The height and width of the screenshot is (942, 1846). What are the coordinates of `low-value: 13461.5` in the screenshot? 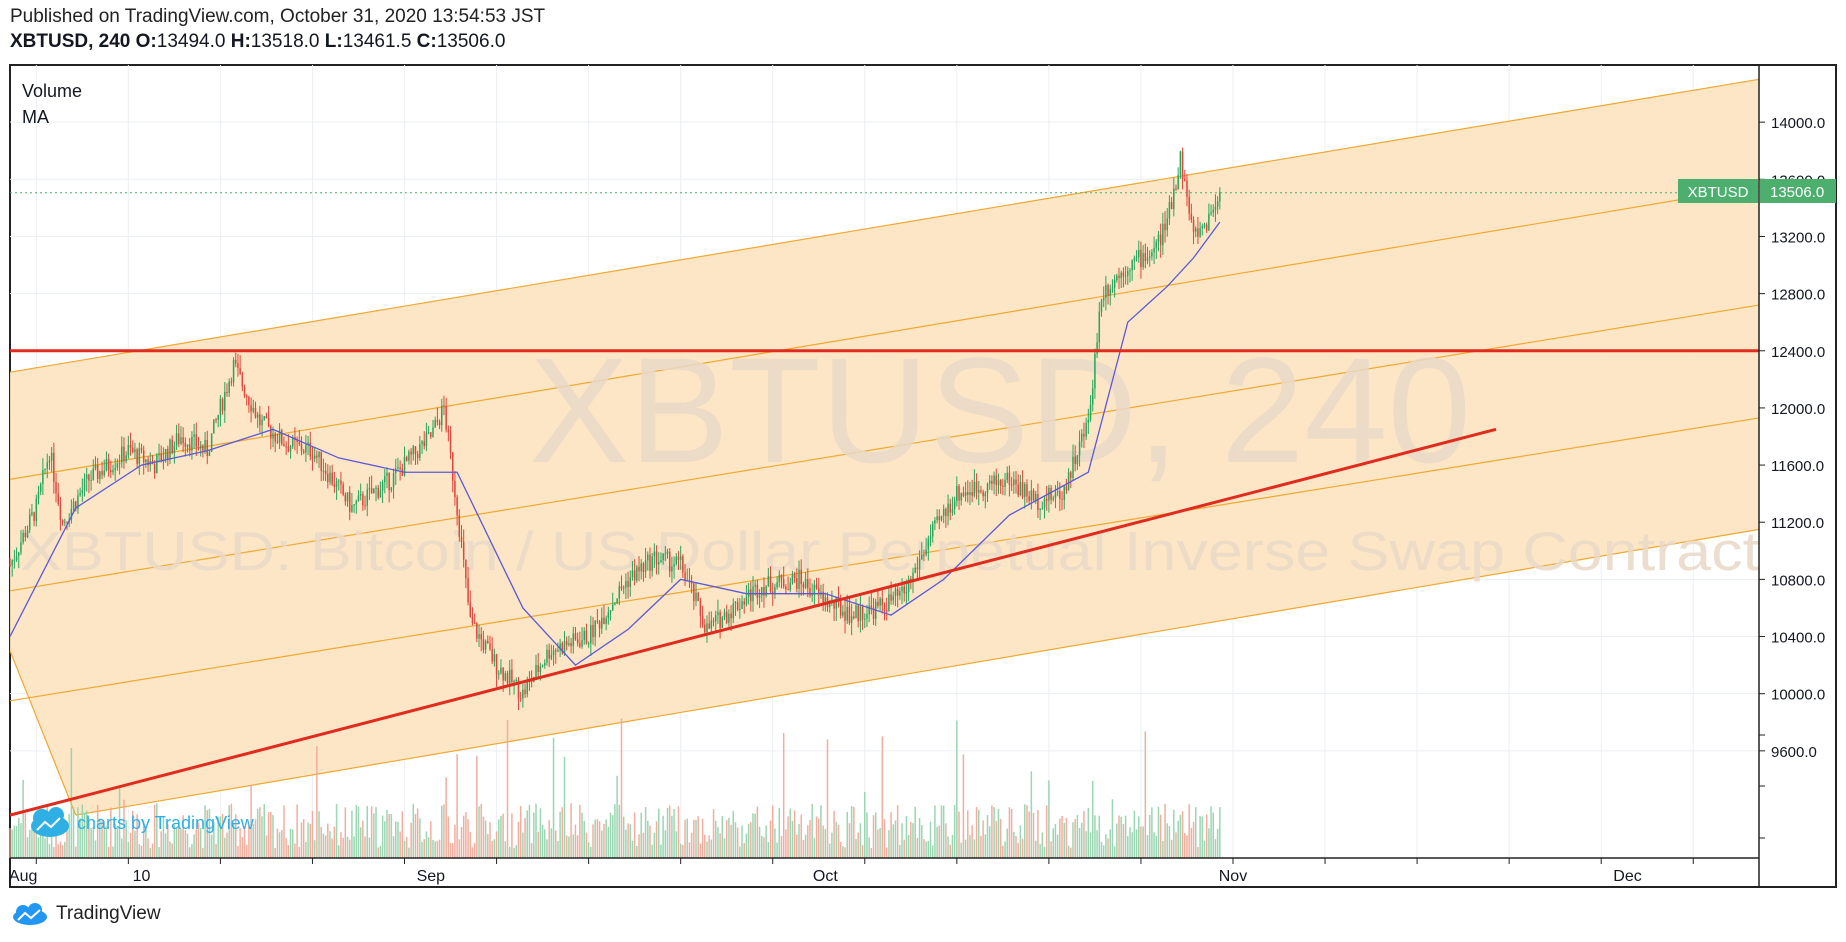 It's located at (377, 41).